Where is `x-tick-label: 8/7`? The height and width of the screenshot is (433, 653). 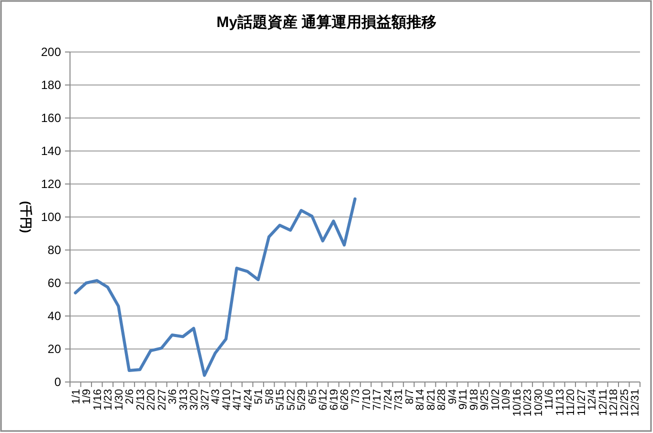 x-tick-label: 8/7 is located at coordinates (410, 396).